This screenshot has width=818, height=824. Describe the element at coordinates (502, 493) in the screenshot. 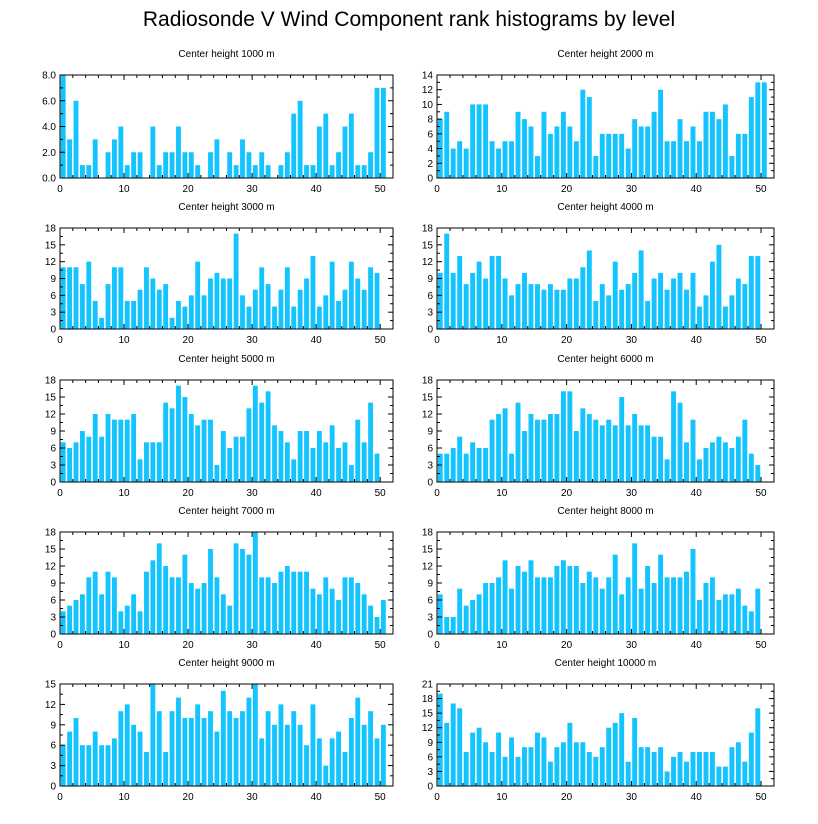

I see `x-tick-label: 10` at that location.